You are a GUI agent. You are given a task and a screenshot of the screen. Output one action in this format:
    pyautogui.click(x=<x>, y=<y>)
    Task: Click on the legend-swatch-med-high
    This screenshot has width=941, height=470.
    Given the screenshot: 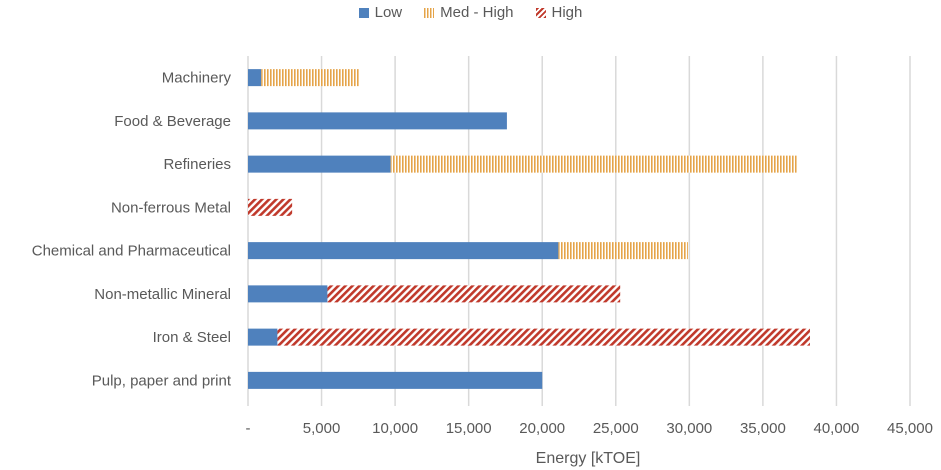 What is the action you would take?
    pyautogui.click(x=429, y=12)
    